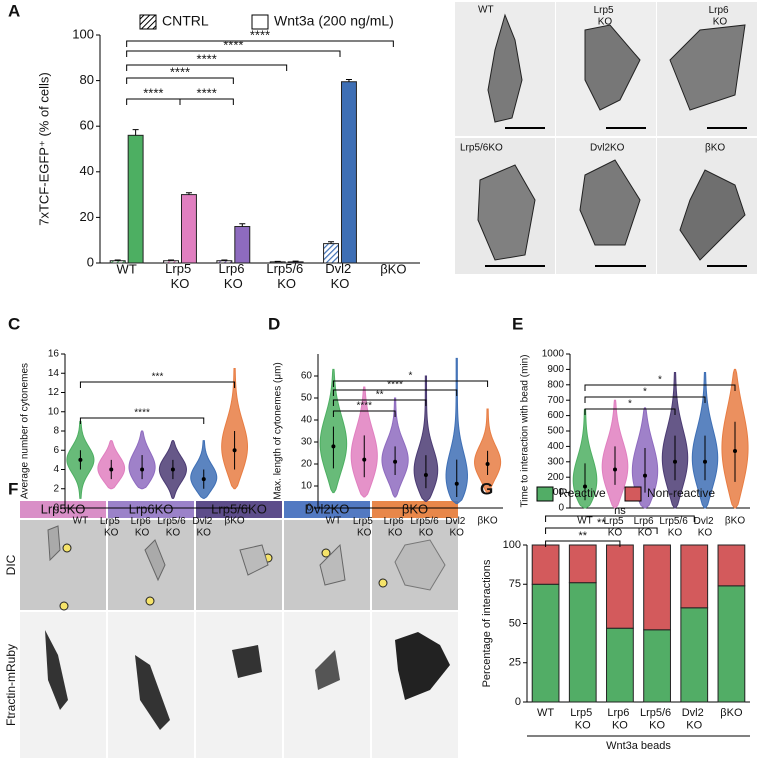 The width and height of the screenshot is (757, 759). I want to click on x-tick-label: WT, so click(334, 521).